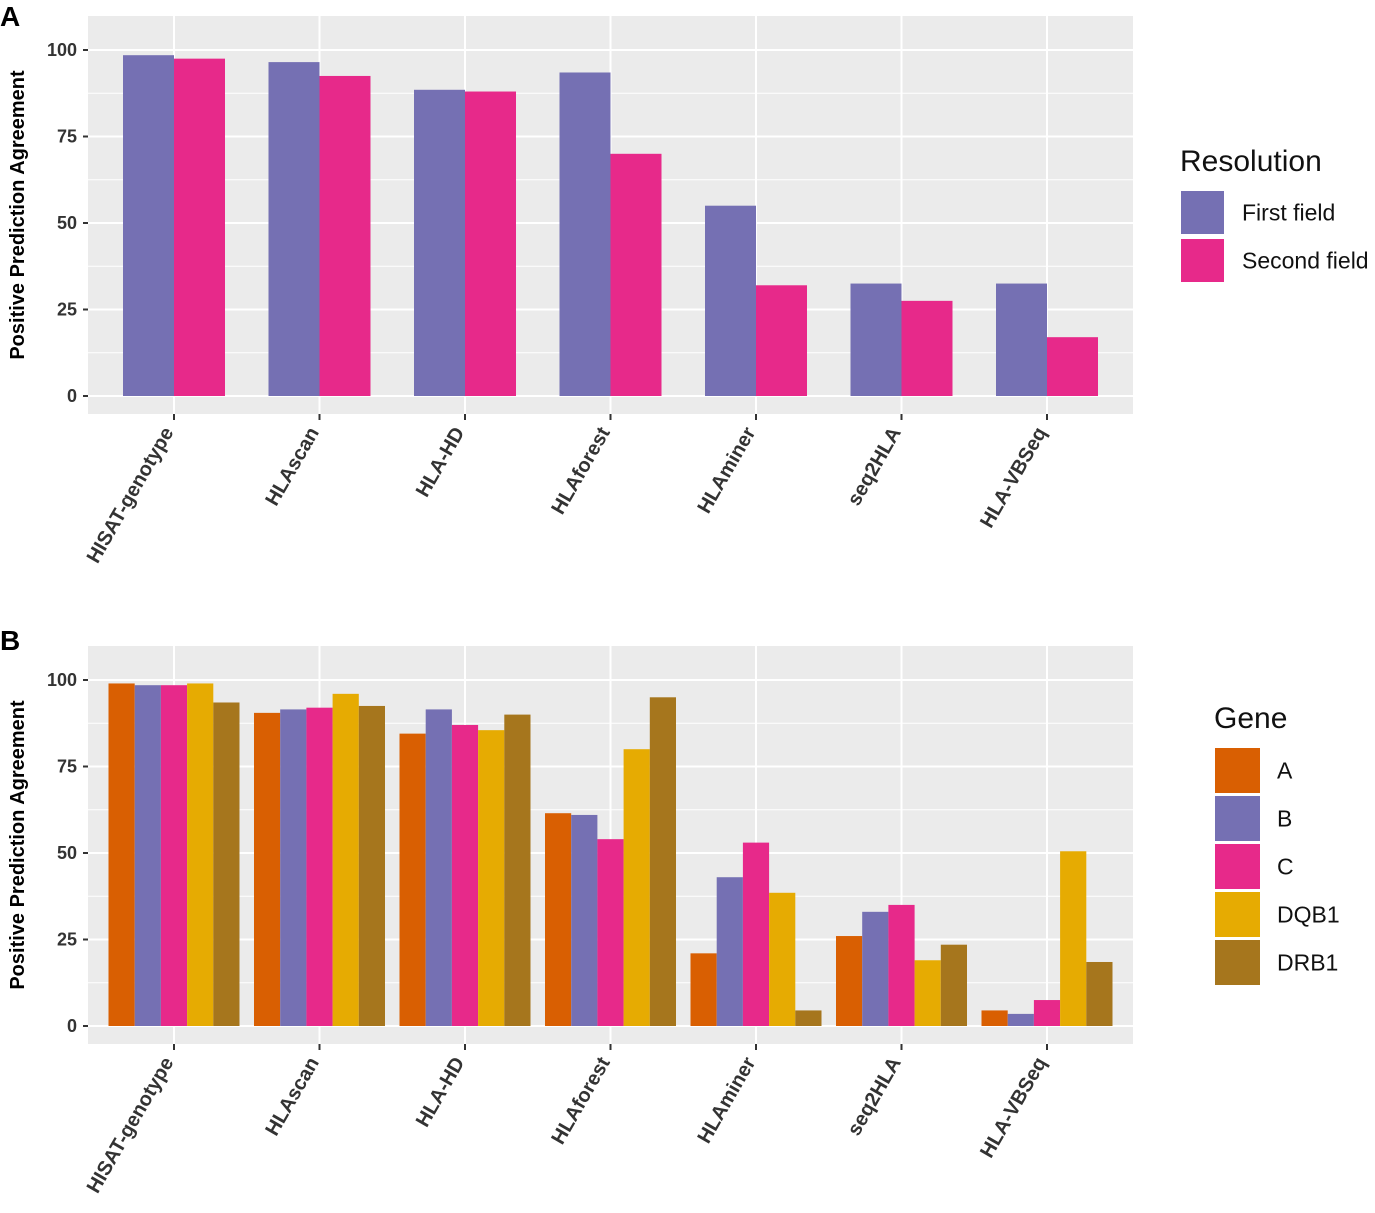 The image size is (1375, 1213). Describe the element at coordinates (927, 348) in the screenshot. I see `bar-second-field-seq2hla` at that location.